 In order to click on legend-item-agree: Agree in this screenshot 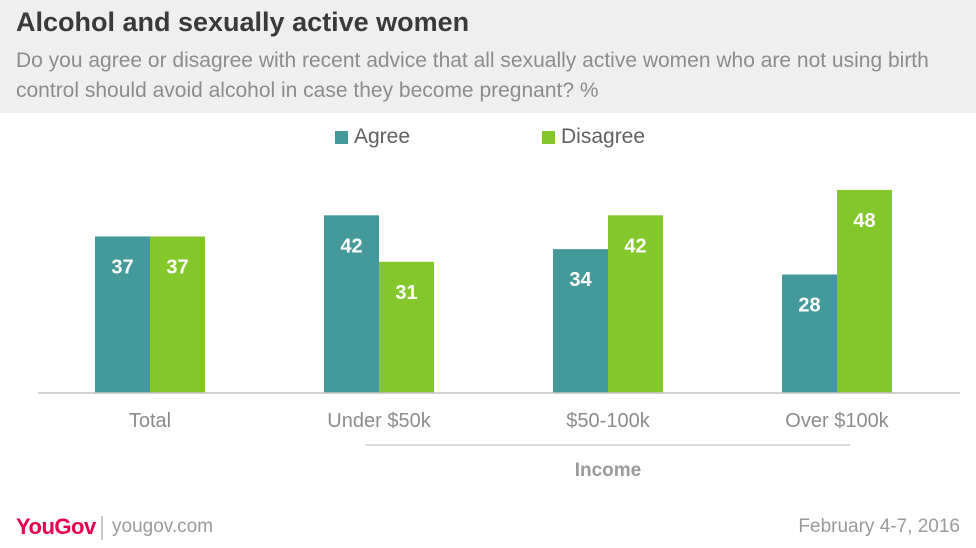, I will do `click(372, 137)`.